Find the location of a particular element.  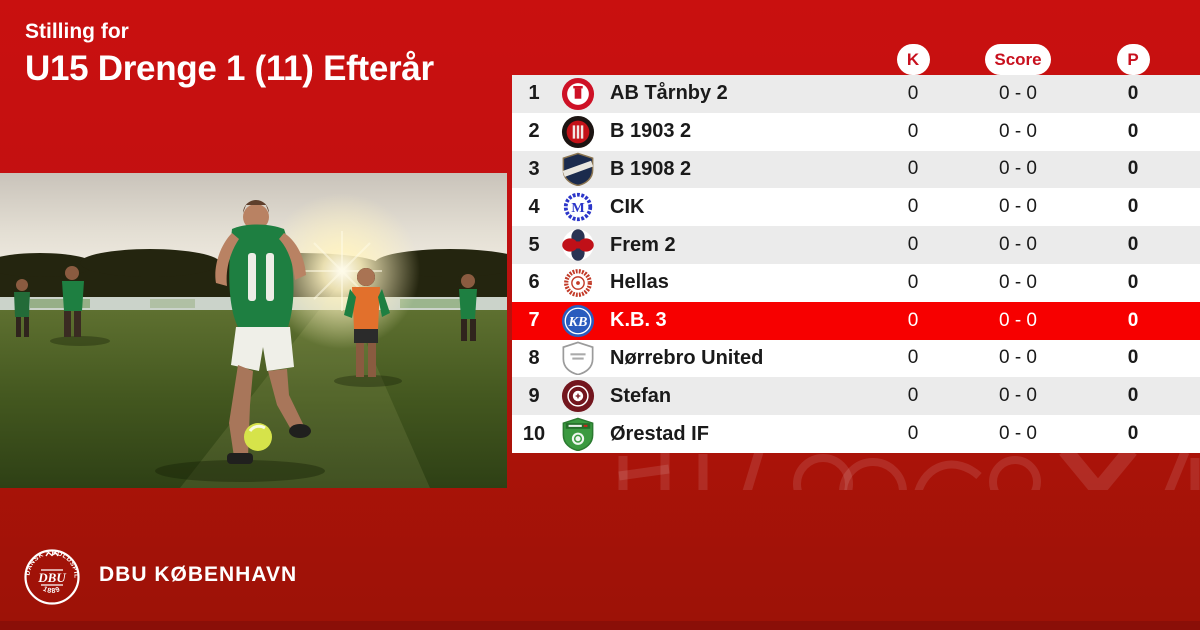

table-row: 4 M CIK 0 0 - 0 0 is located at coordinates (856, 207).